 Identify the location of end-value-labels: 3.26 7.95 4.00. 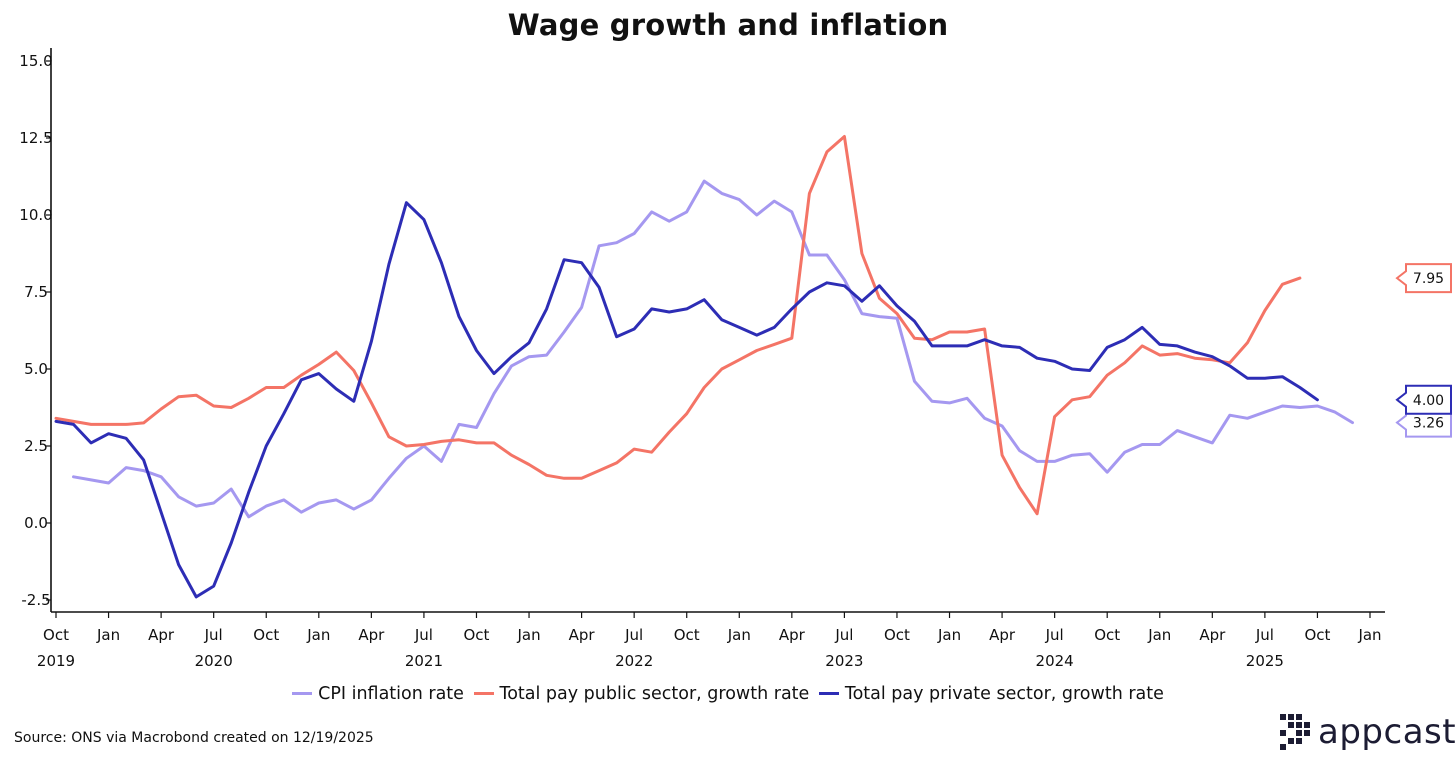
(1423, 350).